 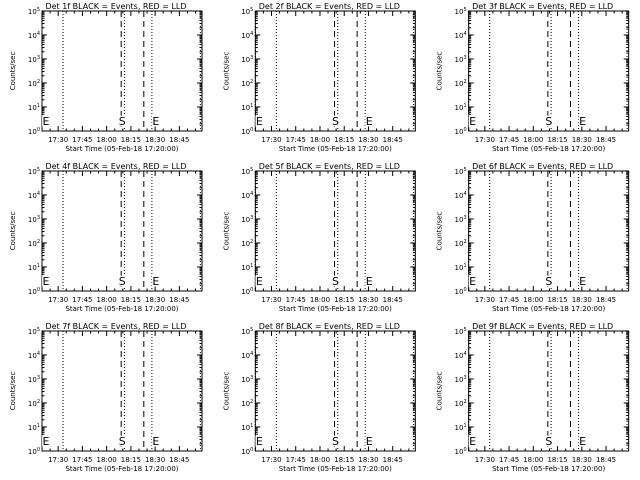 What do you see at coordinates (440, 71) in the screenshot?
I see `y-axis-label: Counts/sec` at bounding box center [440, 71].